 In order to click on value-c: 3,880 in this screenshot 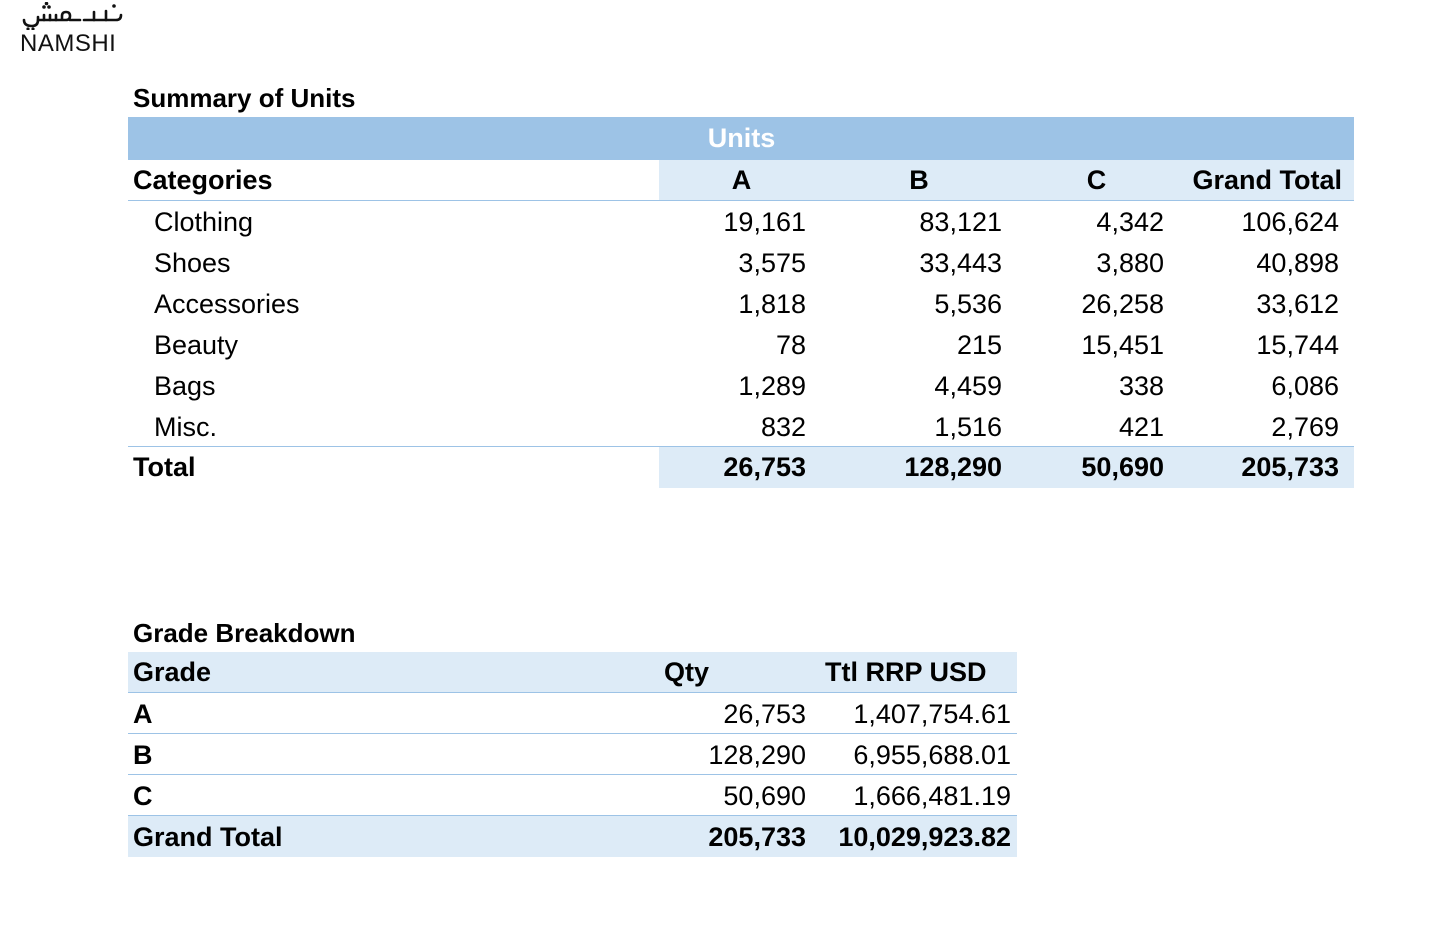, I will do `click(1130, 263)`.